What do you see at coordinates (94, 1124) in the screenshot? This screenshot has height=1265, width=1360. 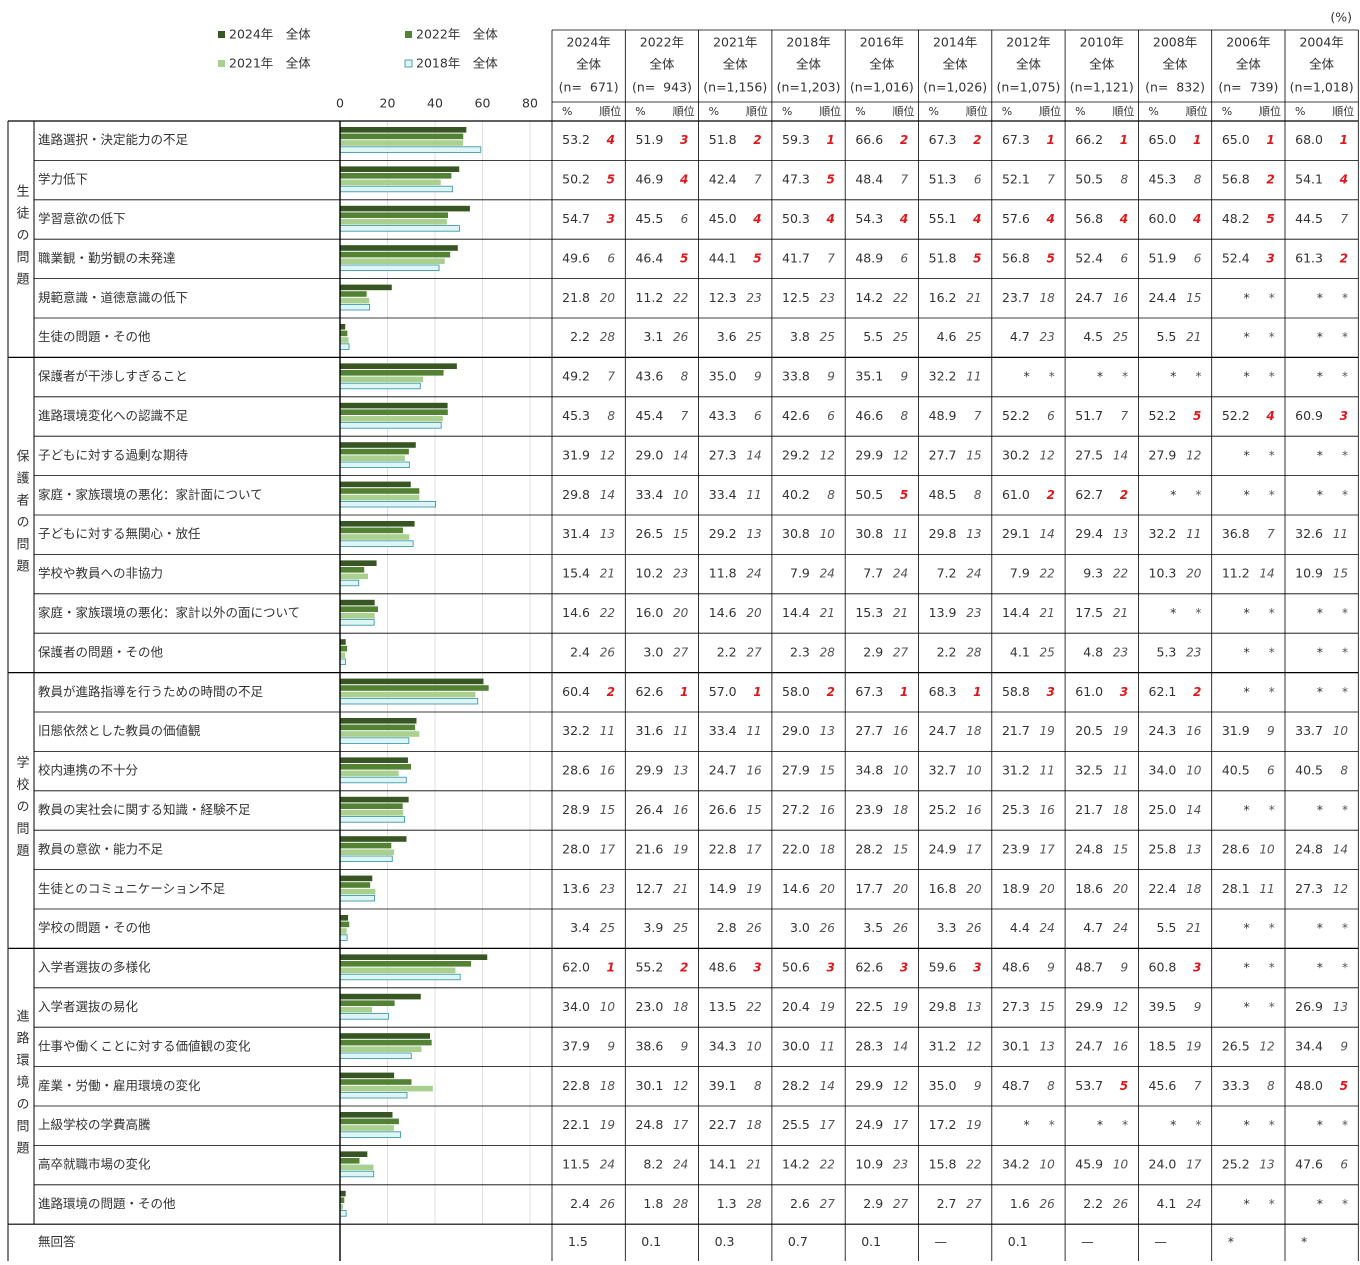 I see `row-label: 上級学校の学費高騰` at bounding box center [94, 1124].